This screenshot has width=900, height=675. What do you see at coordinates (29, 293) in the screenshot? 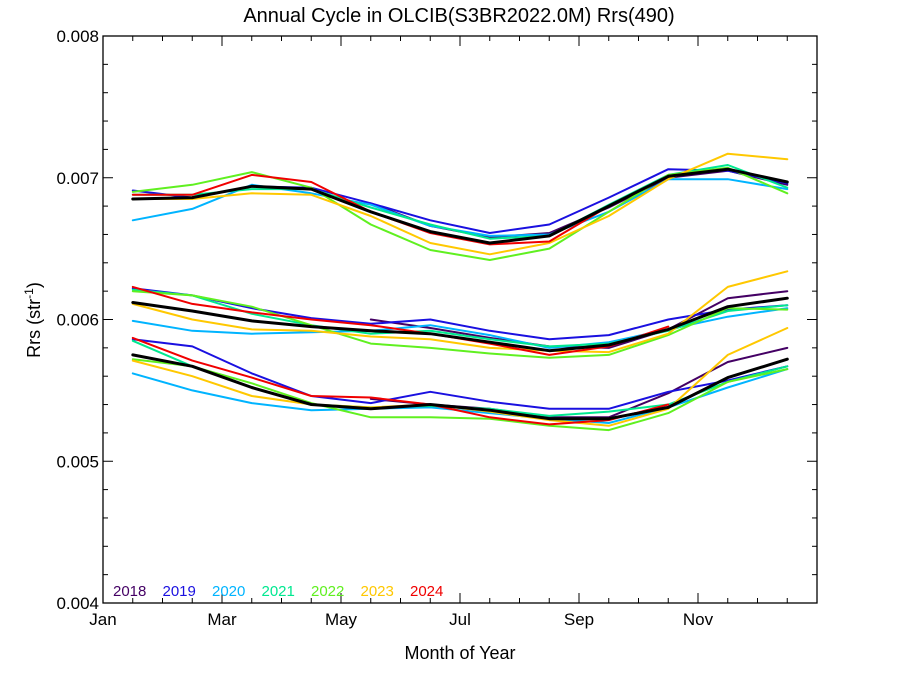
I see `y-axis-title-sup: -1` at bounding box center [29, 293].